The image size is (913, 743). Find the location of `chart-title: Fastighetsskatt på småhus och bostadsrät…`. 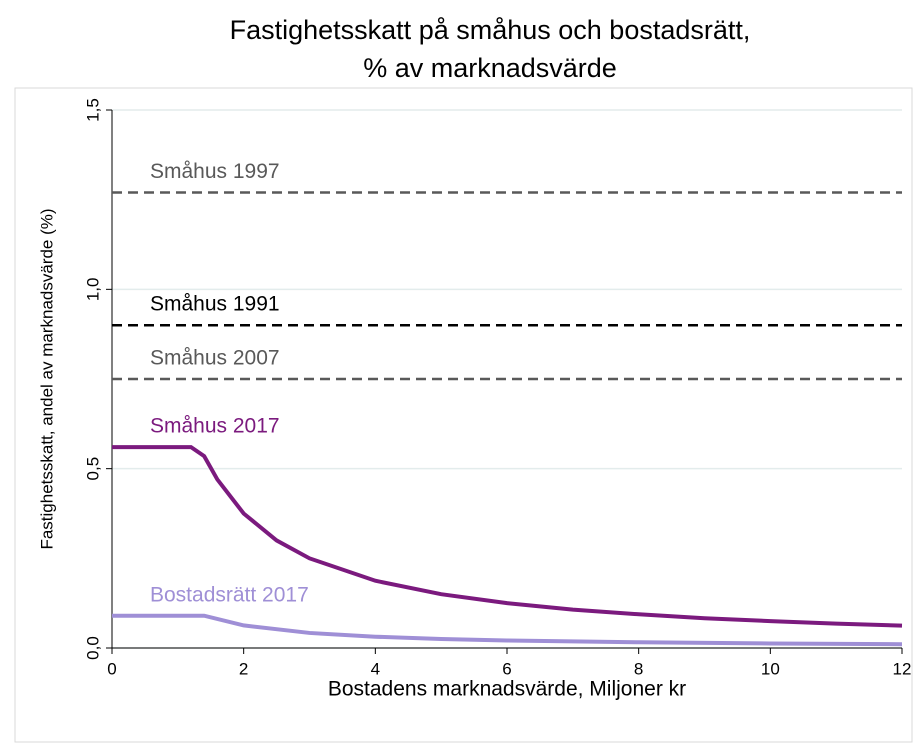

chart-title: Fastighetsskatt på småhus och bostadsrät… is located at coordinates (490, 30).